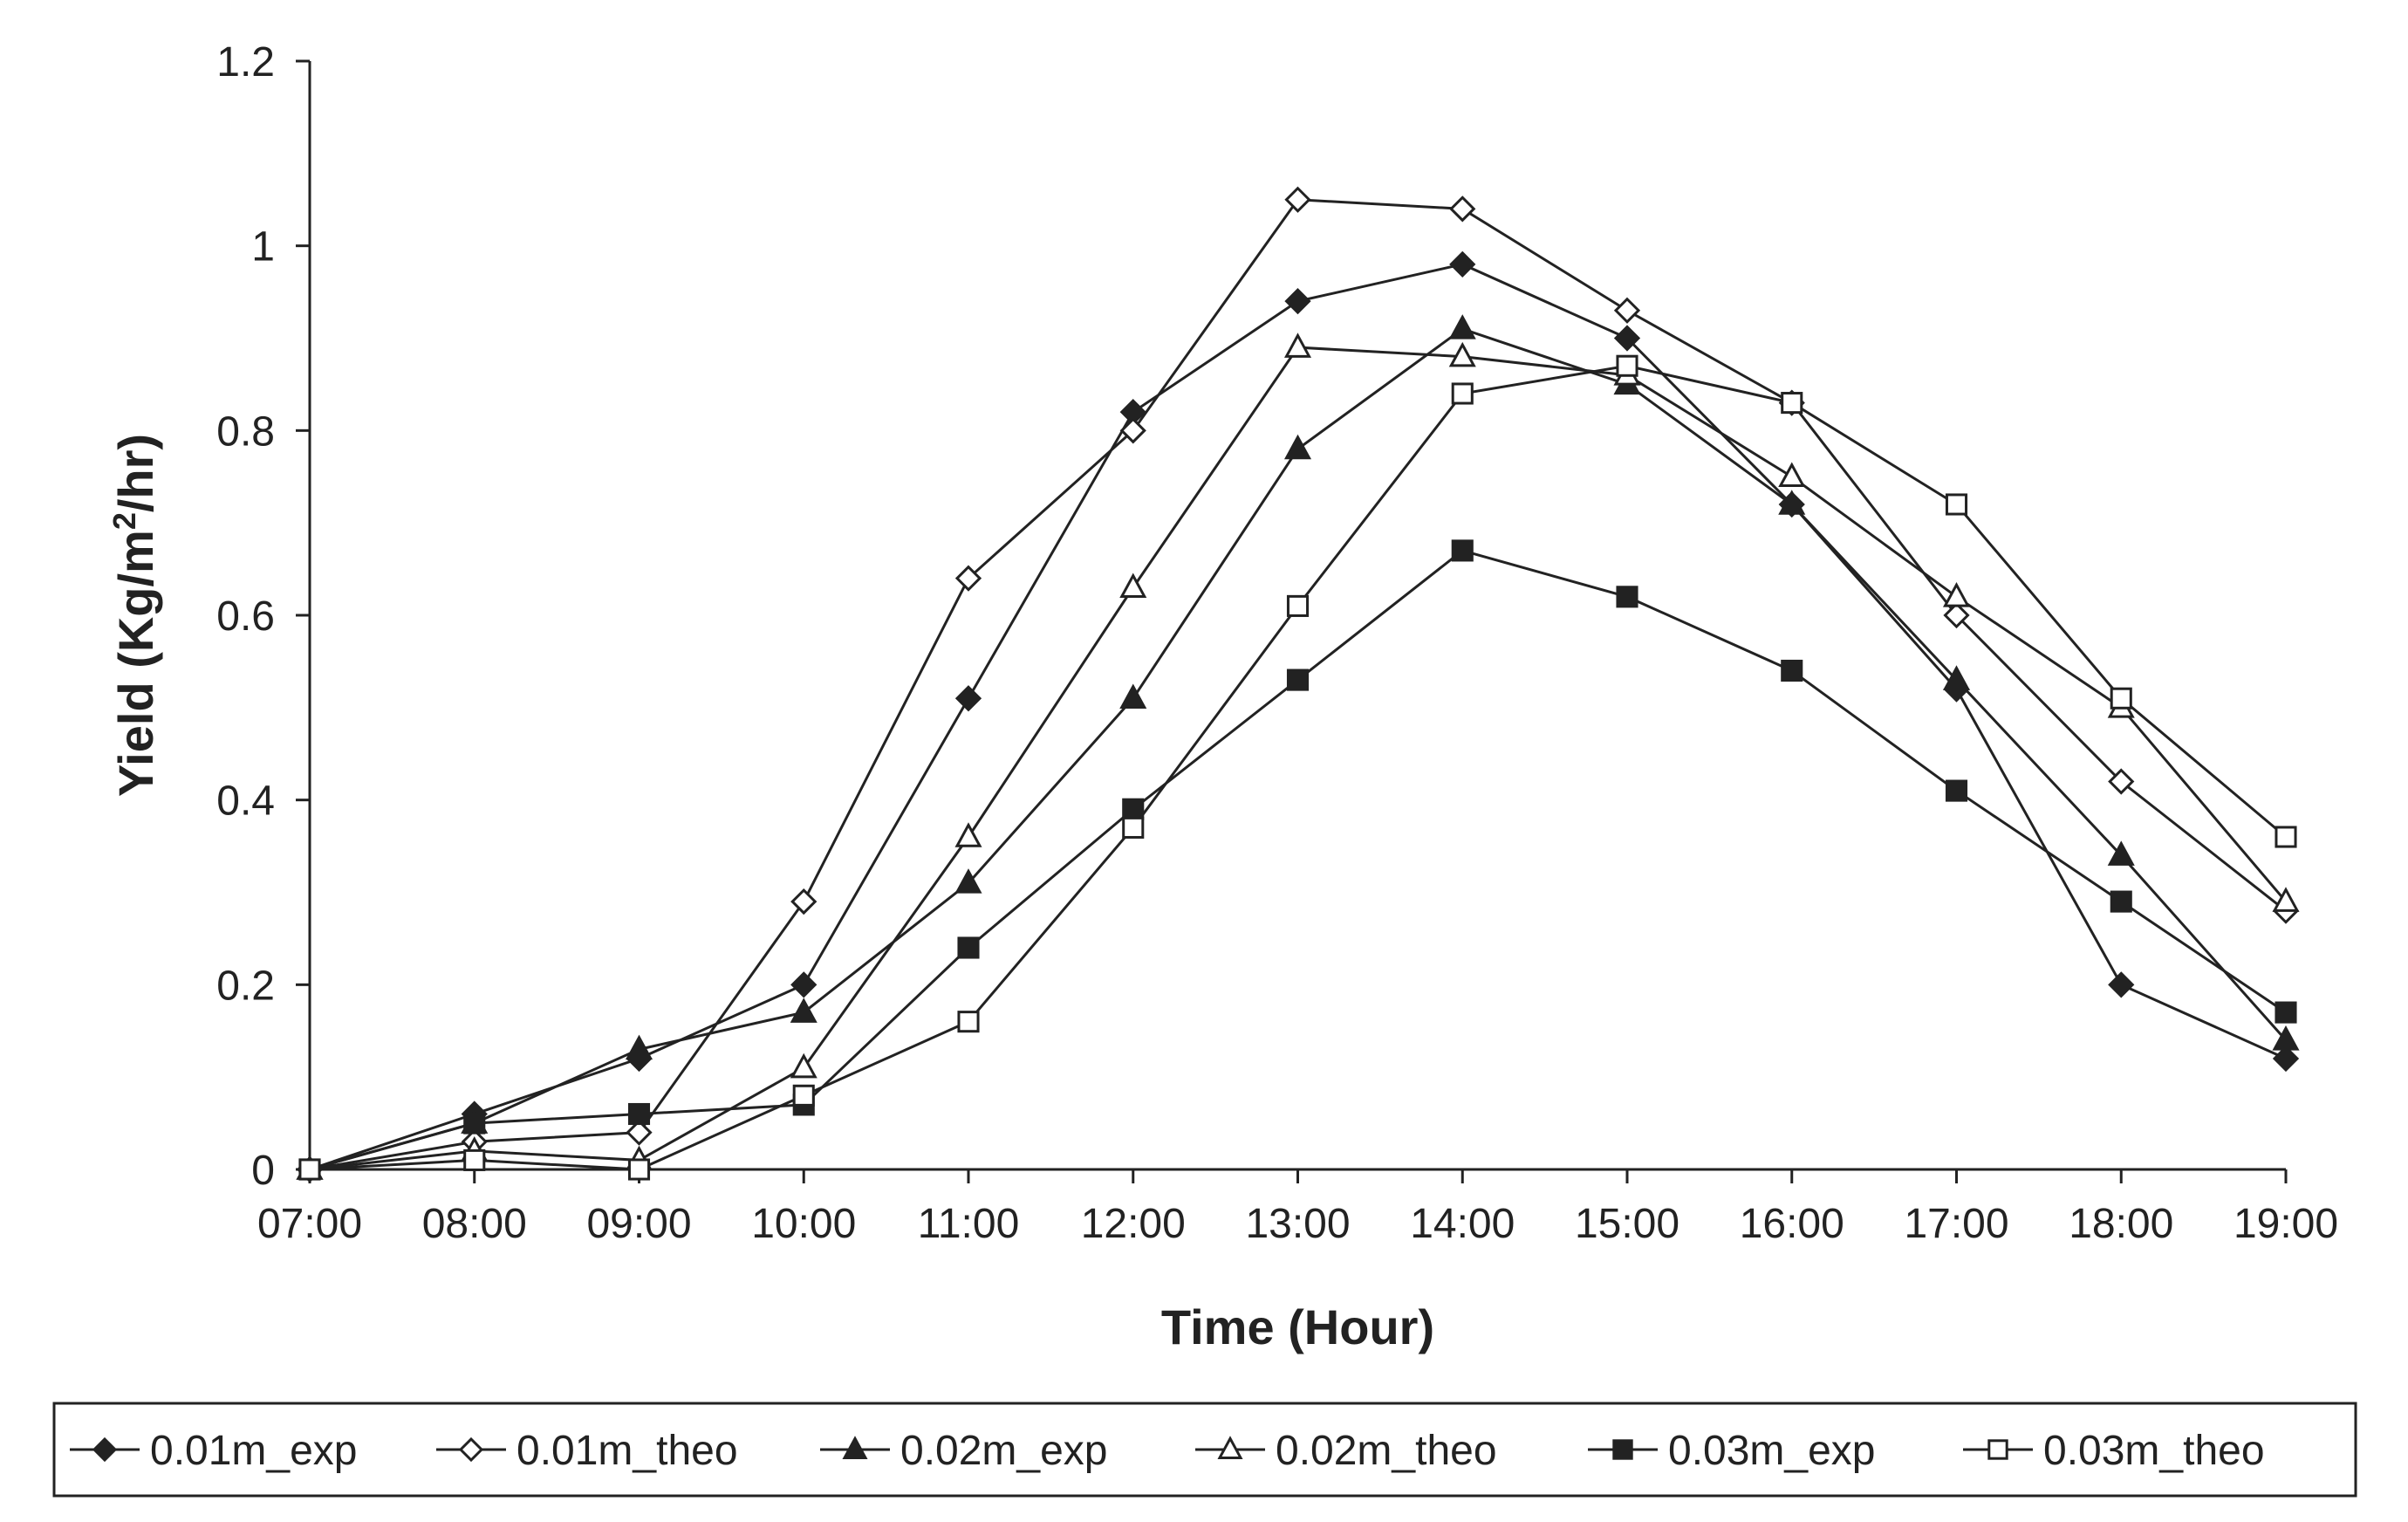 The image size is (2408, 1522). I want to click on x-tick-label: 19:00, so click(2286, 1224).